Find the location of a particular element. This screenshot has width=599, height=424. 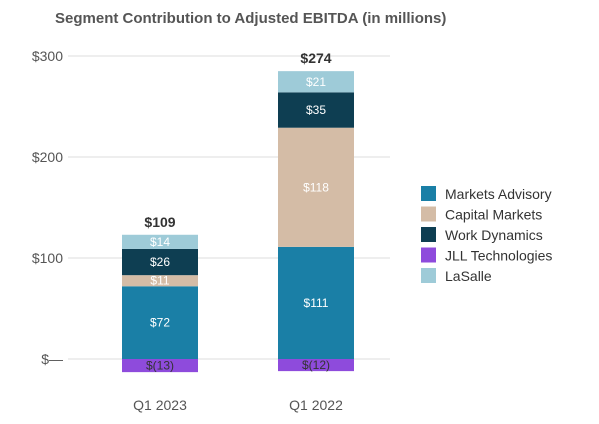

total-label: $274 is located at coordinates (315, 58).